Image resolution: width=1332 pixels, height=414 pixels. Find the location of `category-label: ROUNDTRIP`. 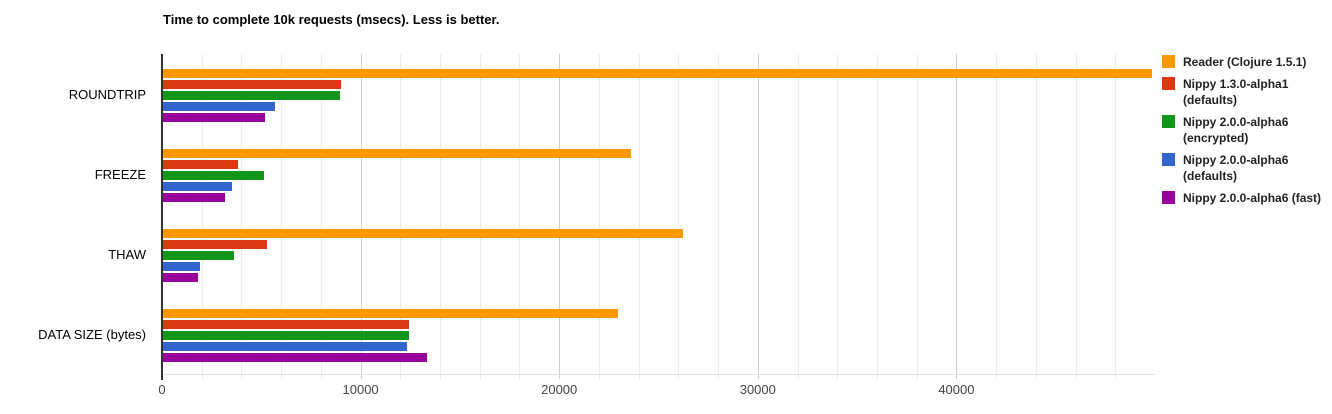

category-label: ROUNDTRIP is located at coordinates (107, 94).